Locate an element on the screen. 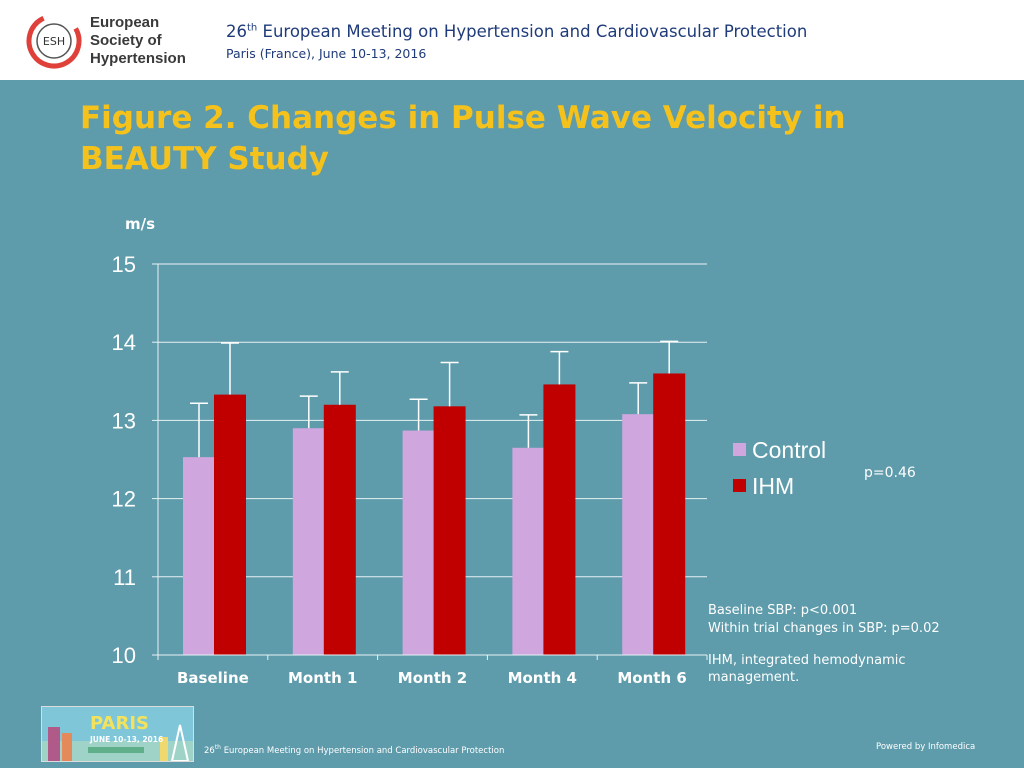 The image size is (1024, 768). x-tick-label-month-2: Month 2 is located at coordinates (432, 678).